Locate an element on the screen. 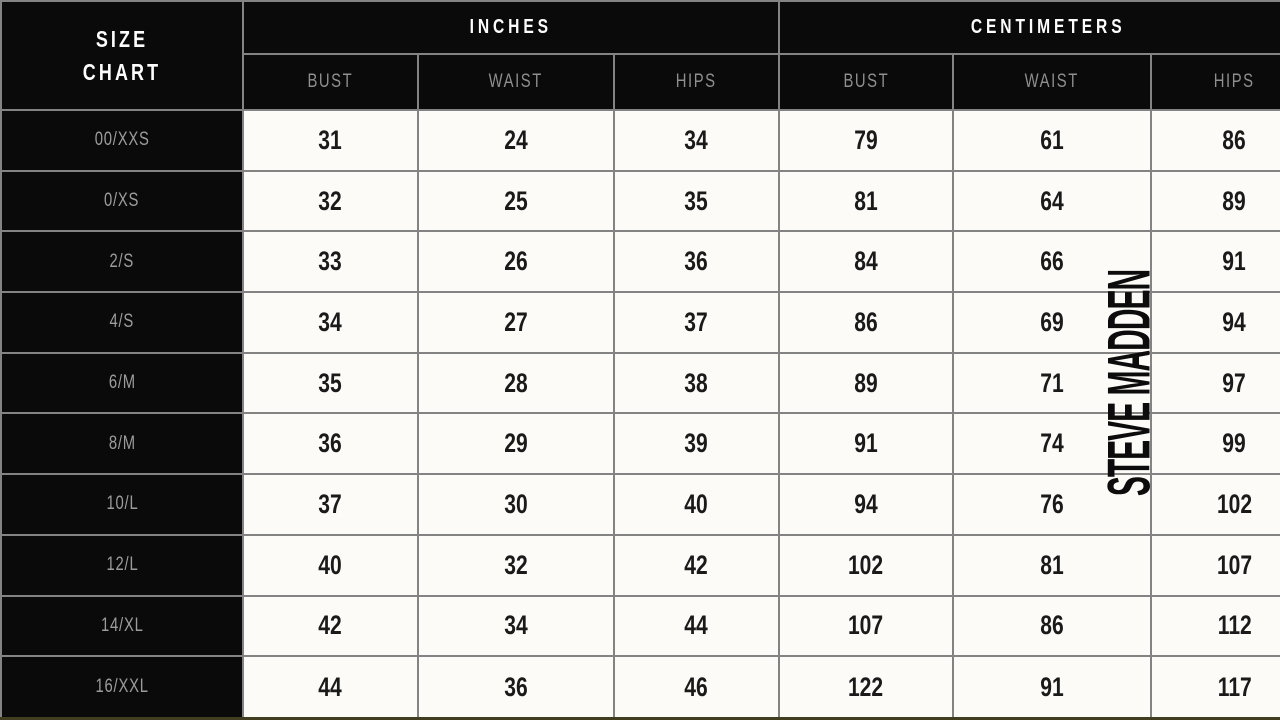 The image size is (1280, 720). centimeters-bust-header: BUST is located at coordinates (866, 82).